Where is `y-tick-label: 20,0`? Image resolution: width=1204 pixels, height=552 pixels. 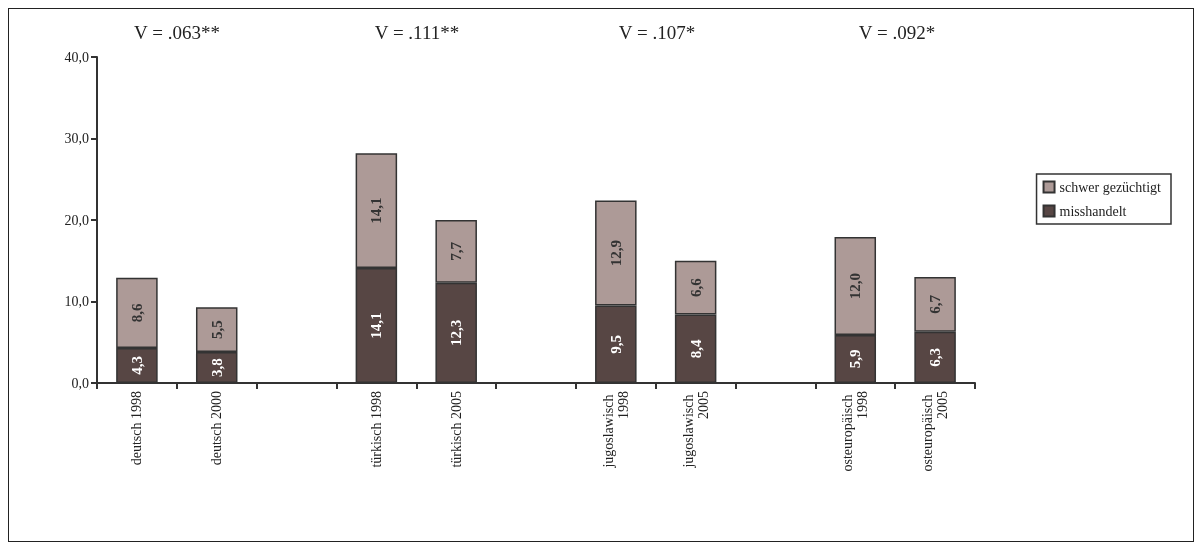
y-tick-label: 20,0 is located at coordinates (76, 220).